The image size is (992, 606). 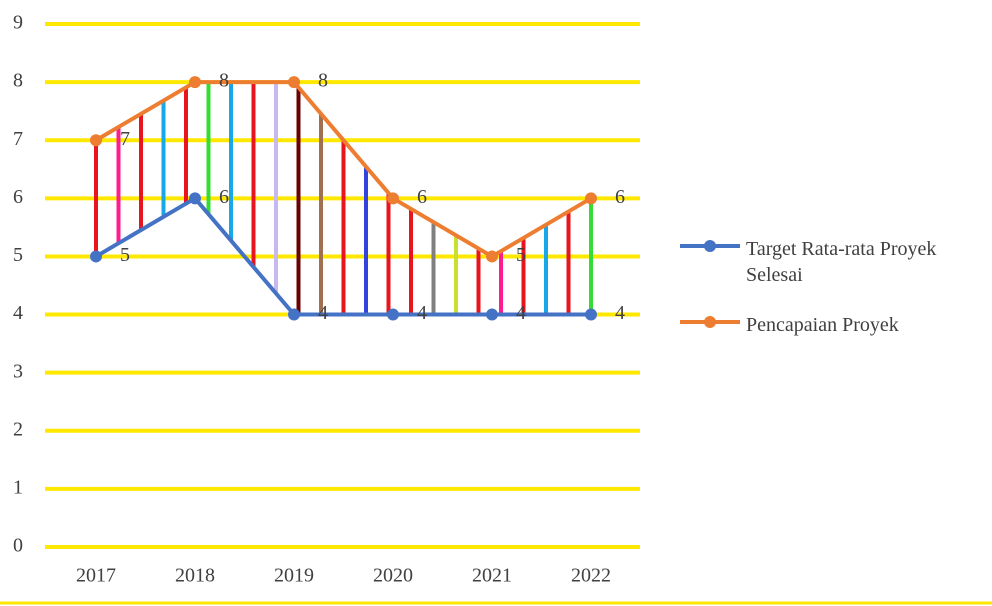 I want to click on data-label: 7, so click(x=125, y=139).